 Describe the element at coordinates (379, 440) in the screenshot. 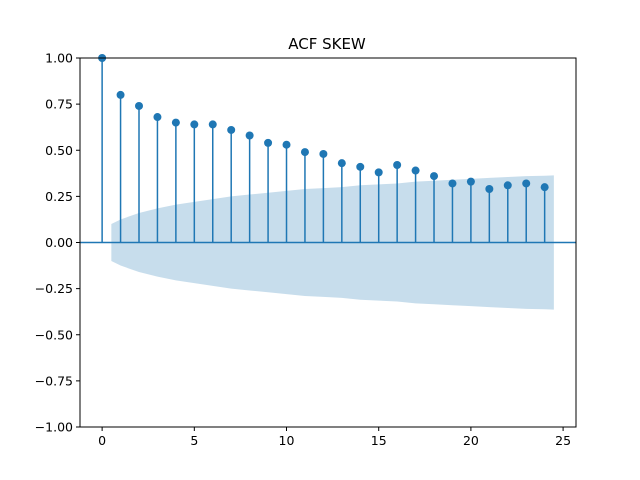

I see `x-tick-label: 15` at that location.